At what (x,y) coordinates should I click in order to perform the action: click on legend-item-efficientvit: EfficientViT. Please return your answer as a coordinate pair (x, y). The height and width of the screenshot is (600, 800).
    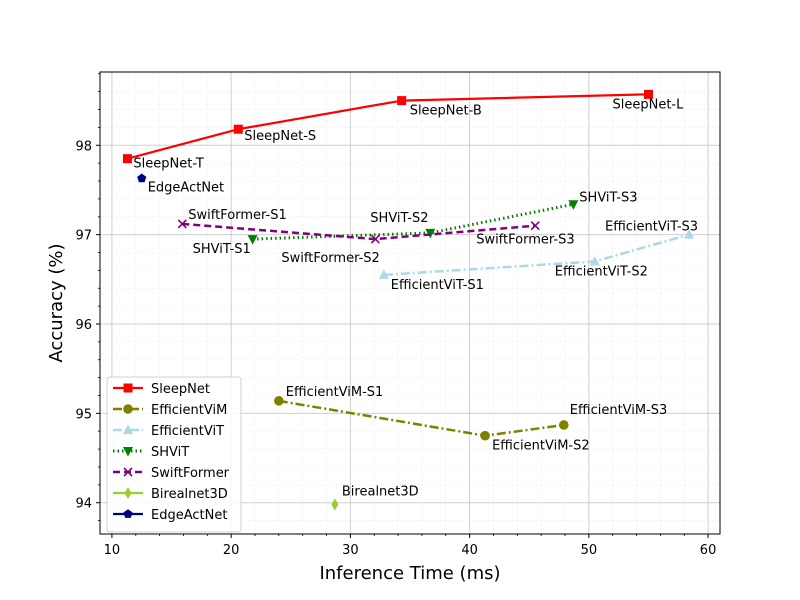
    Looking at the image, I should click on (168, 431).